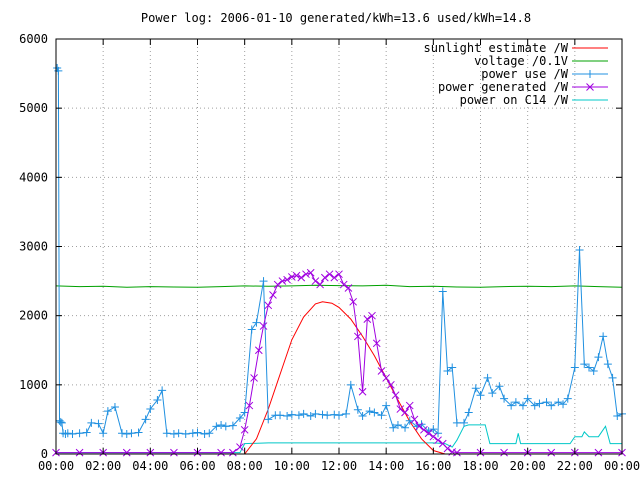 The height and width of the screenshot is (480, 640). I want to click on legend-label: voltage /0.1V, so click(521, 61).